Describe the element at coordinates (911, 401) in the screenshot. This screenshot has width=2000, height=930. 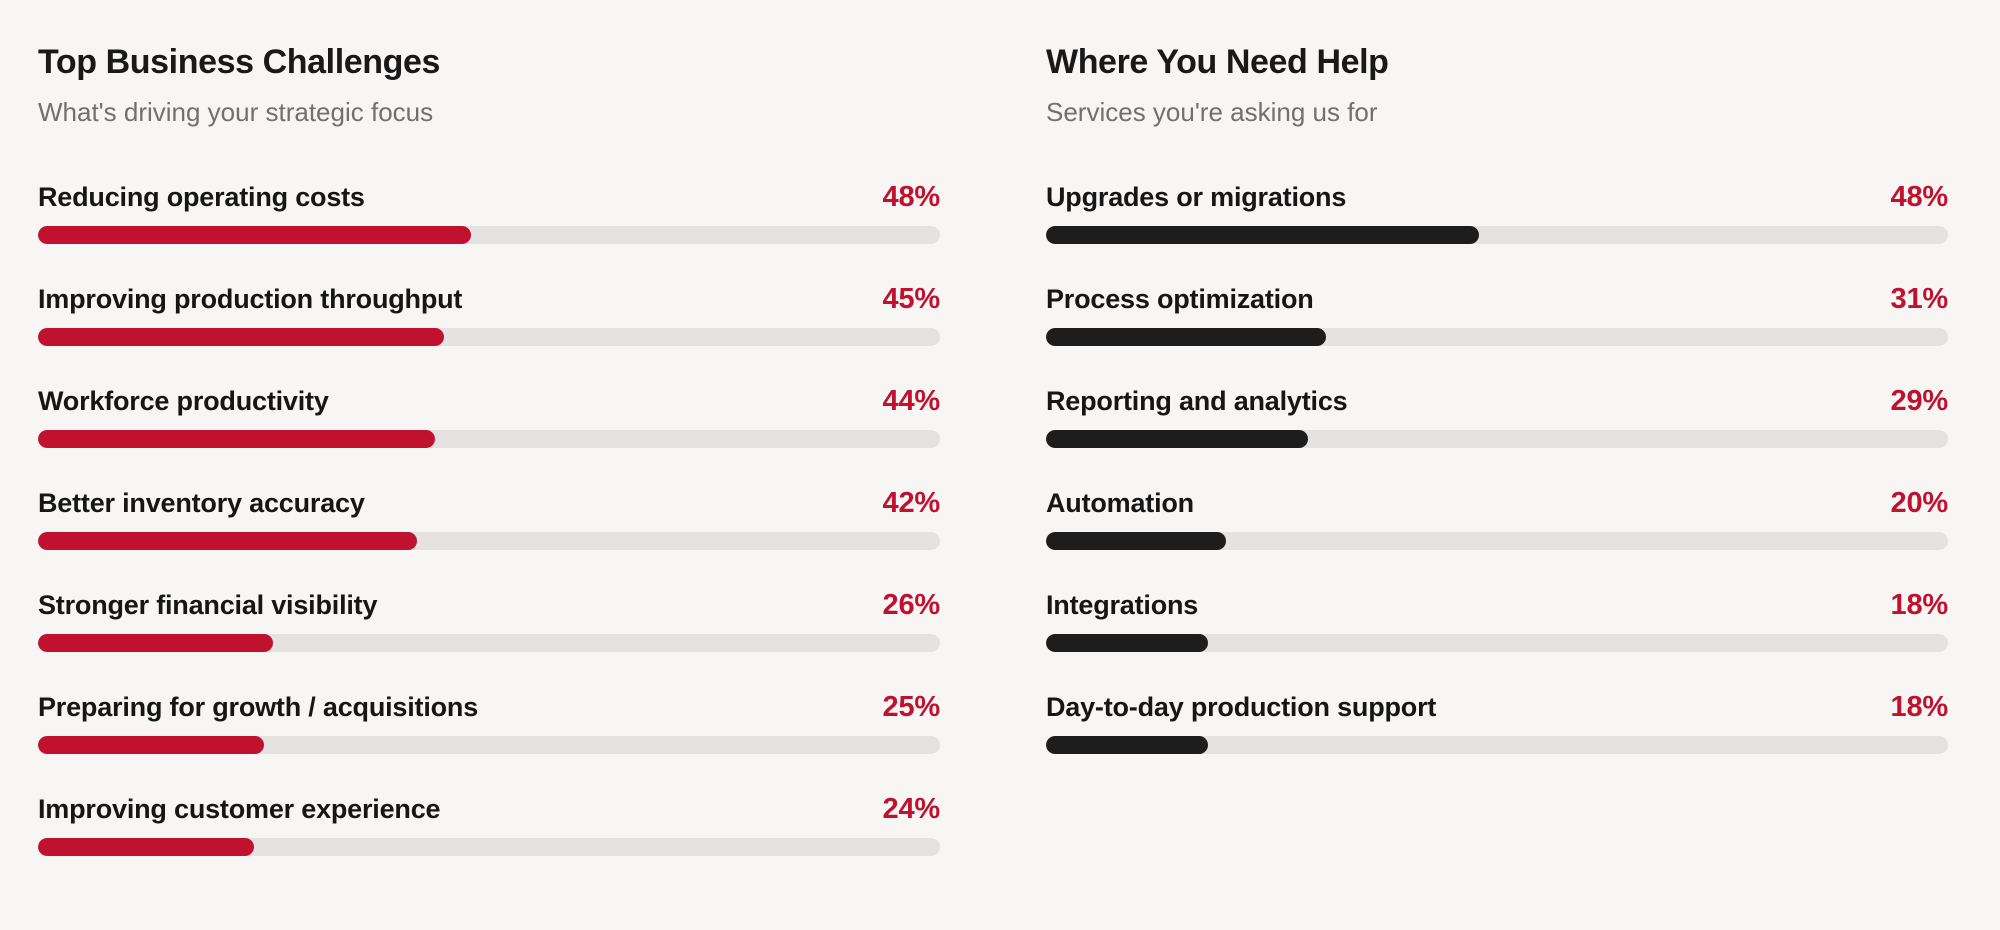
I see `bar-value: 44%` at that location.